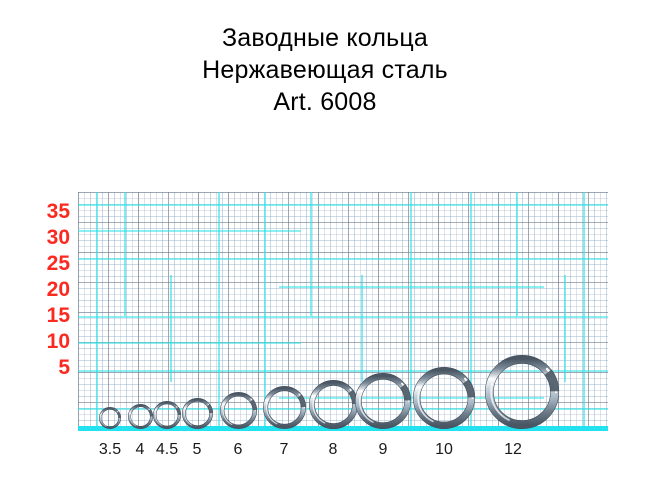 This screenshot has height=480, width=650. Describe the element at coordinates (325, 38) in the screenshot. I see `title-line-1: Заводные кольца` at that location.